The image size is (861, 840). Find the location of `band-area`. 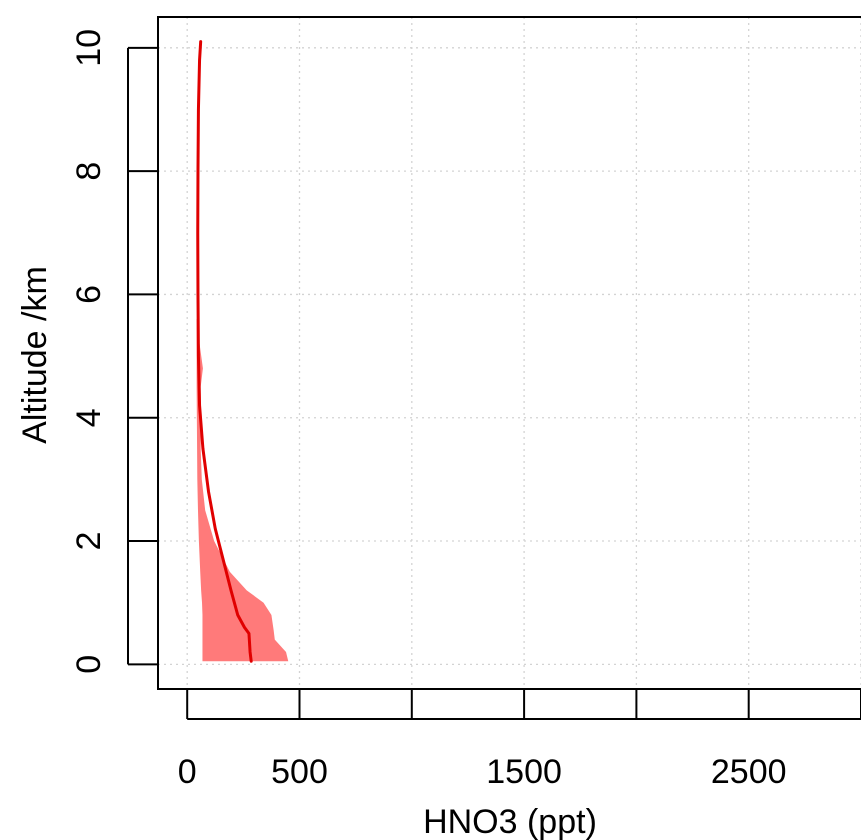

band-area is located at coordinates (242, 490).